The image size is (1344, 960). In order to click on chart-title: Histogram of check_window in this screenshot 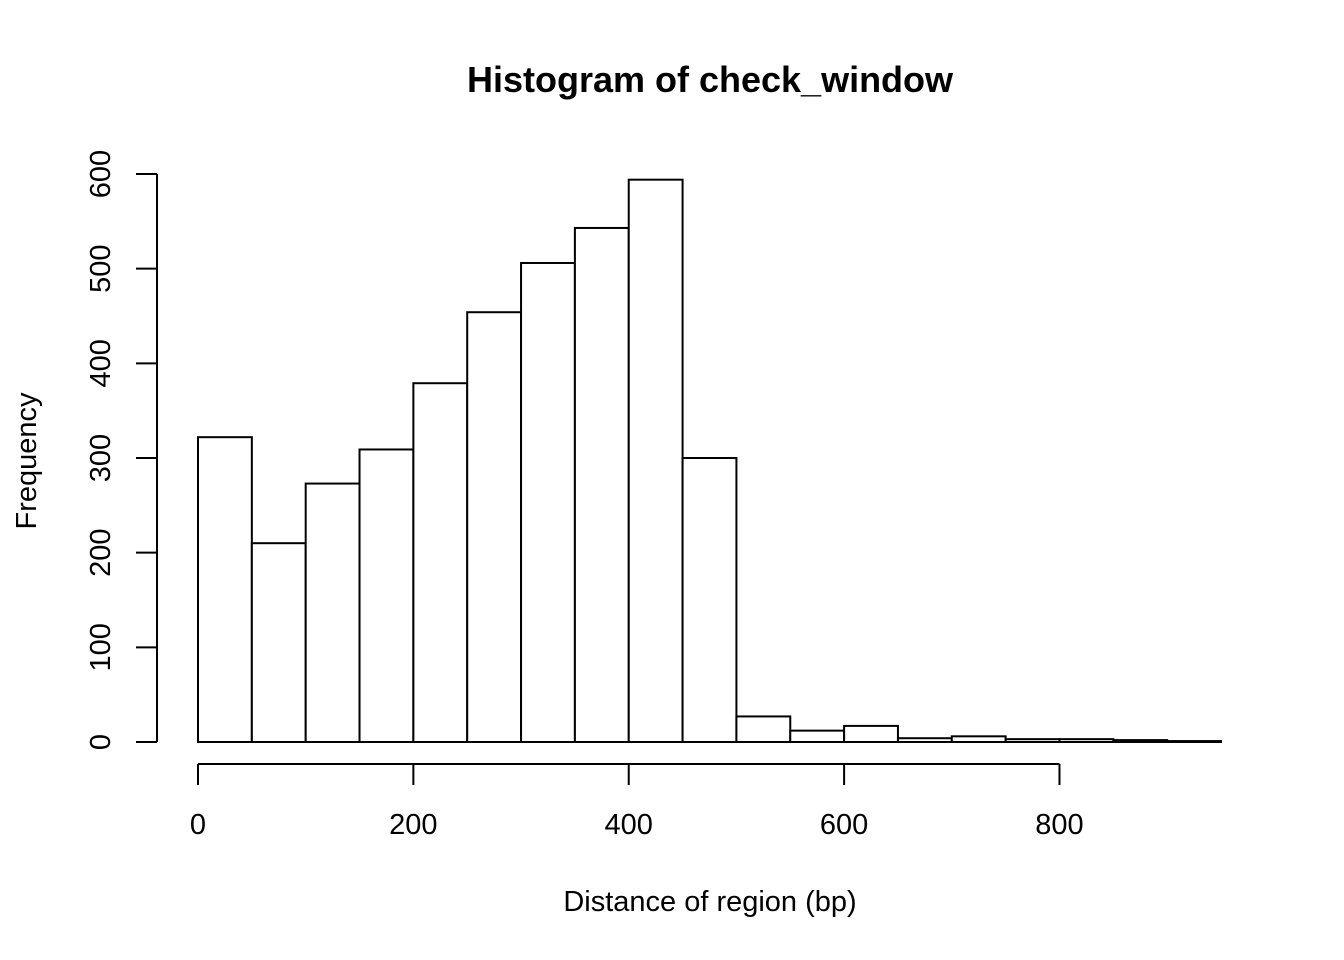, I will do `click(710, 79)`.